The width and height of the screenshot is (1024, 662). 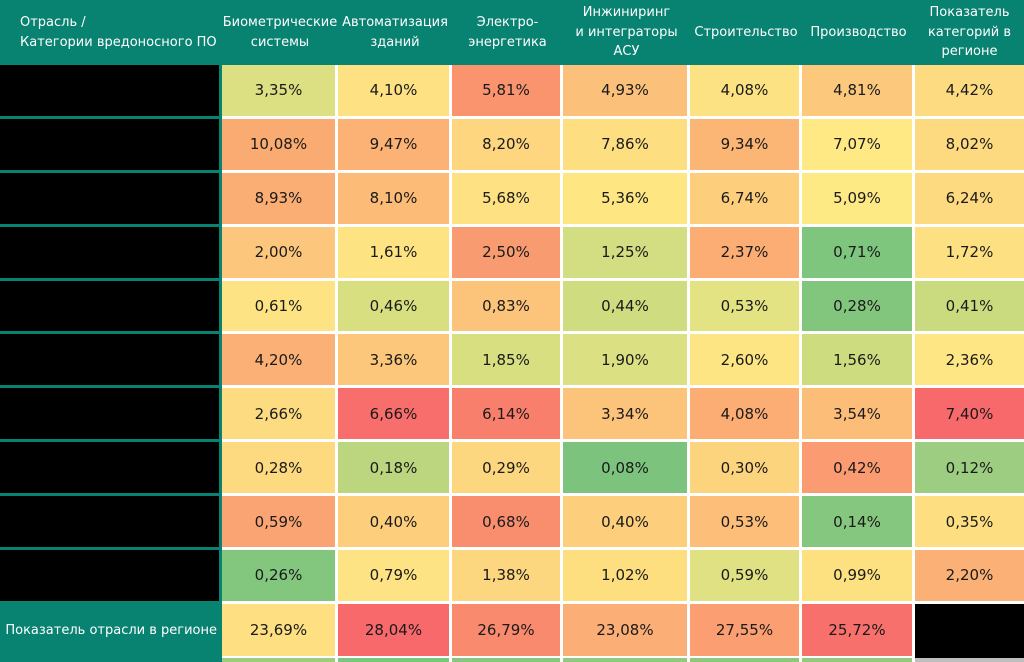 What do you see at coordinates (969, 361) in the screenshot?
I see `heatmap-cell: 2,36%` at bounding box center [969, 361].